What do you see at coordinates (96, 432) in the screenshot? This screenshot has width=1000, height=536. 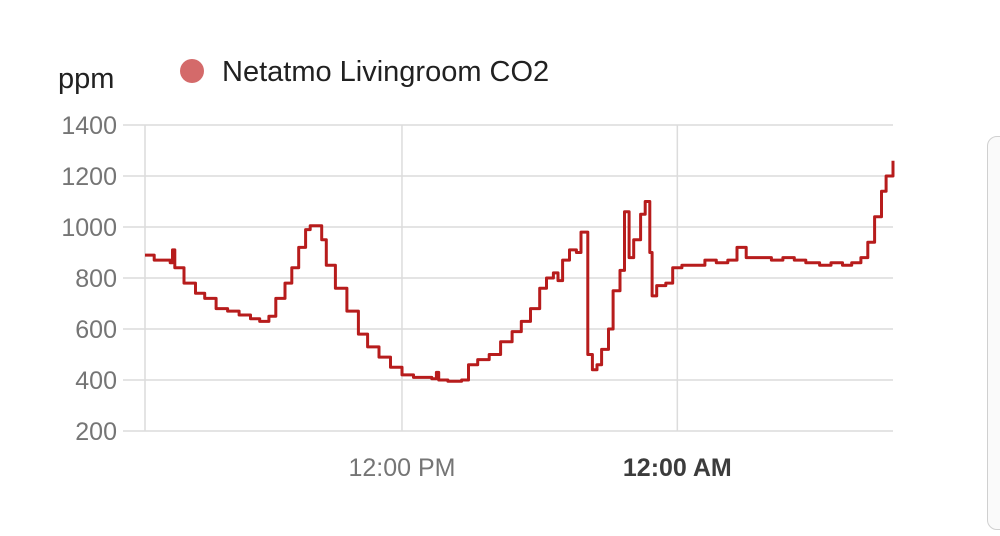 I see `y-tick-label: 200` at bounding box center [96, 432].